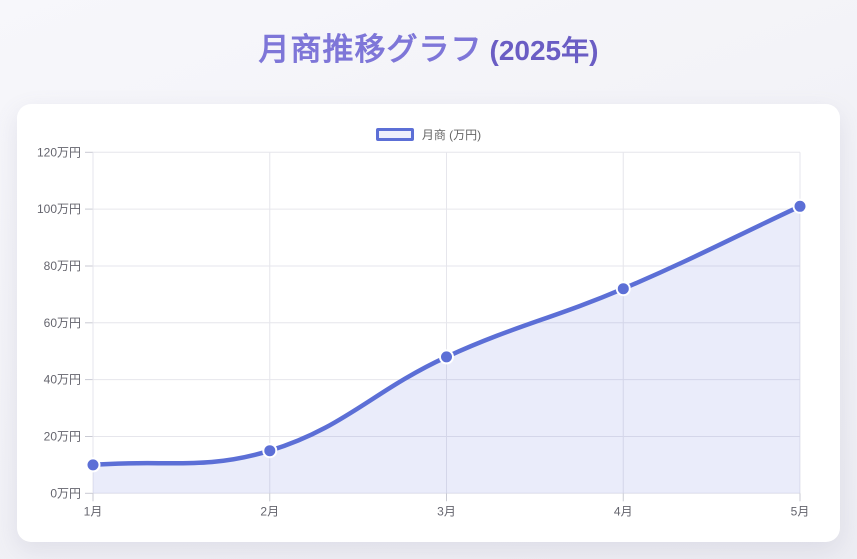  What do you see at coordinates (800, 511) in the screenshot?
I see `x-tick-label: 5月` at bounding box center [800, 511].